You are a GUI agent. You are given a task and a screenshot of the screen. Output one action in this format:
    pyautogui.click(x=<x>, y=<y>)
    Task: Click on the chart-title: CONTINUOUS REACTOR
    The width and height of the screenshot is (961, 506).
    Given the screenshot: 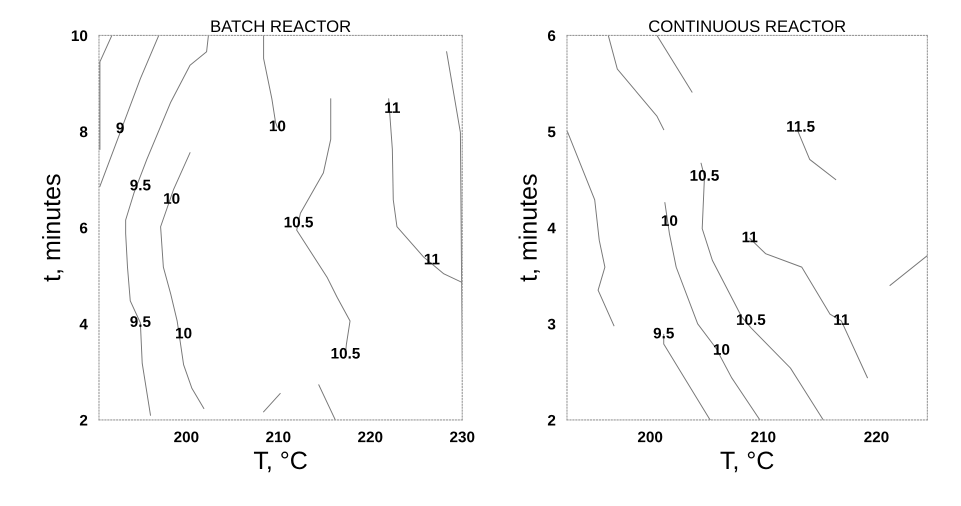 What is the action you would take?
    pyautogui.click(x=747, y=26)
    